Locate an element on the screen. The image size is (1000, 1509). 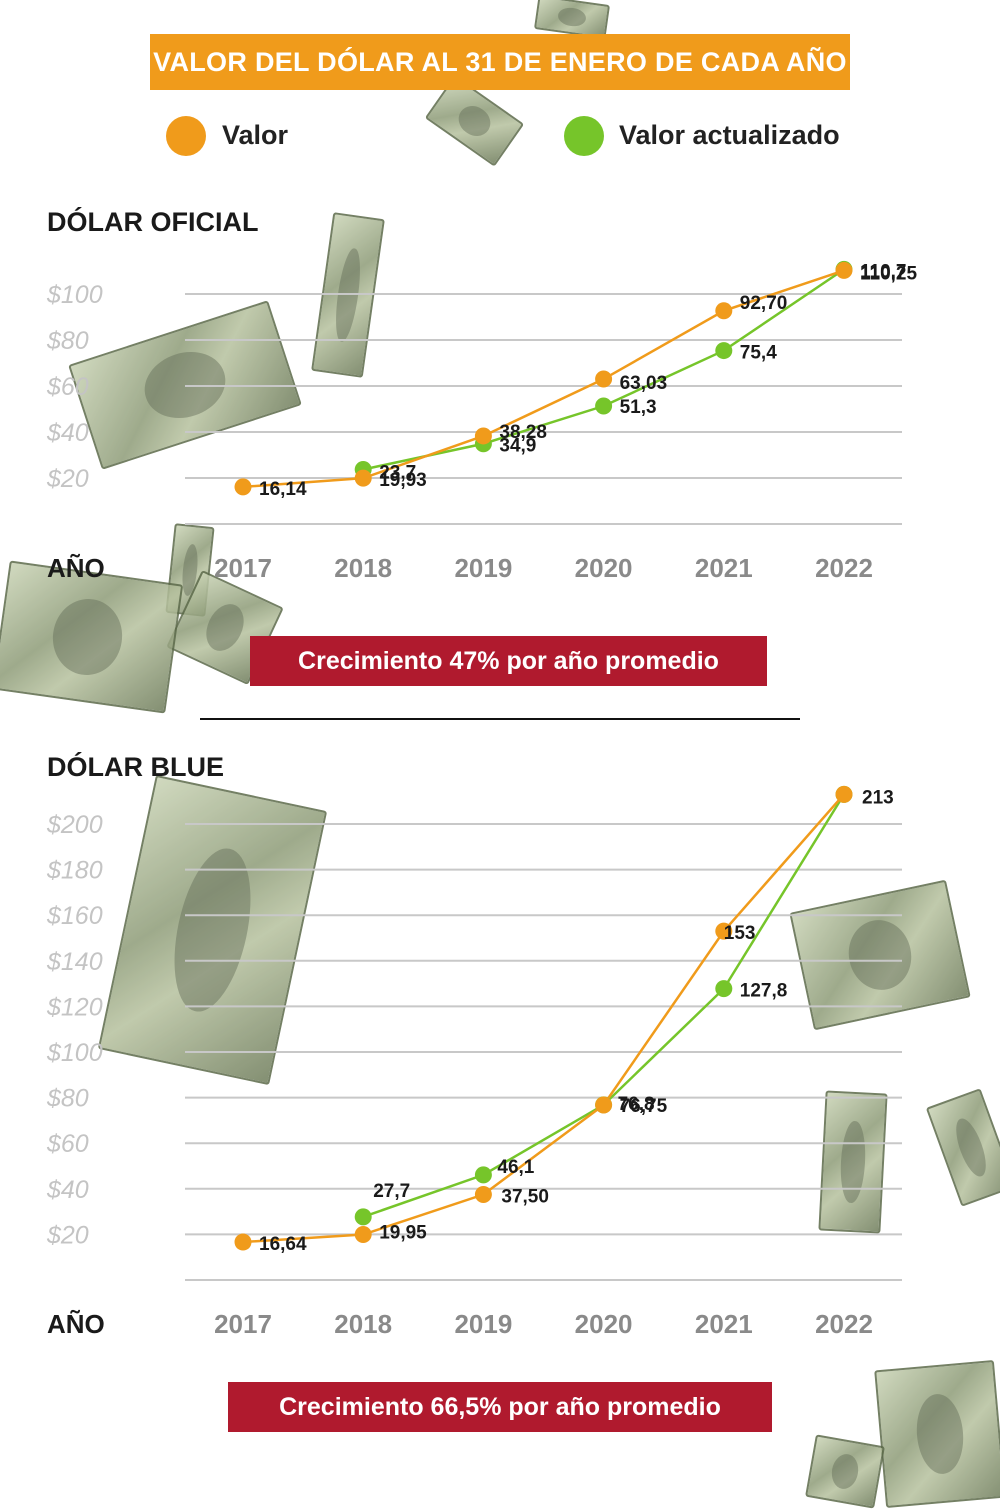
data-label: 127,8 is located at coordinates (764, 991).